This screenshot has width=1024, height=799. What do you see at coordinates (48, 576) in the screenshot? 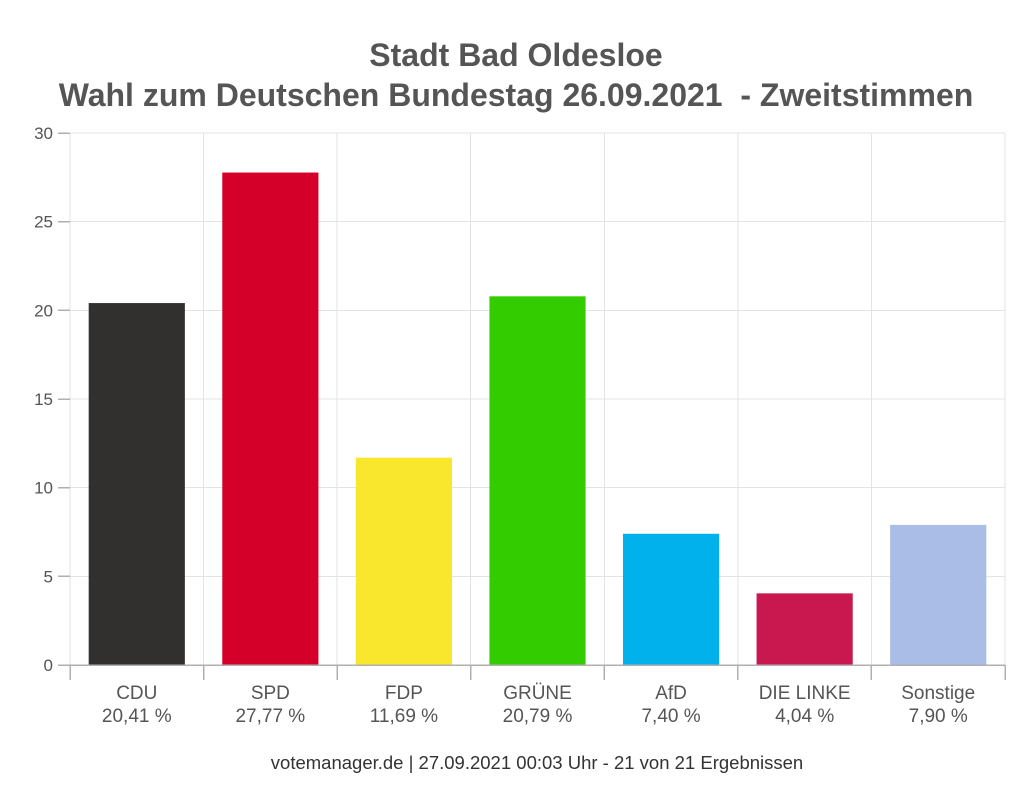
I see `y-tick-label: 5` at bounding box center [48, 576].